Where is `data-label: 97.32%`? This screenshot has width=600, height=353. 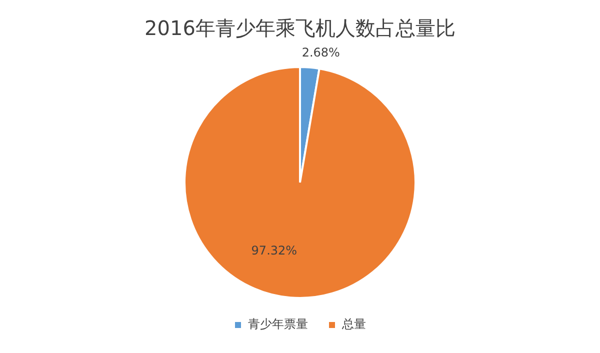
data-label: 97.32% is located at coordinates (274, 251).